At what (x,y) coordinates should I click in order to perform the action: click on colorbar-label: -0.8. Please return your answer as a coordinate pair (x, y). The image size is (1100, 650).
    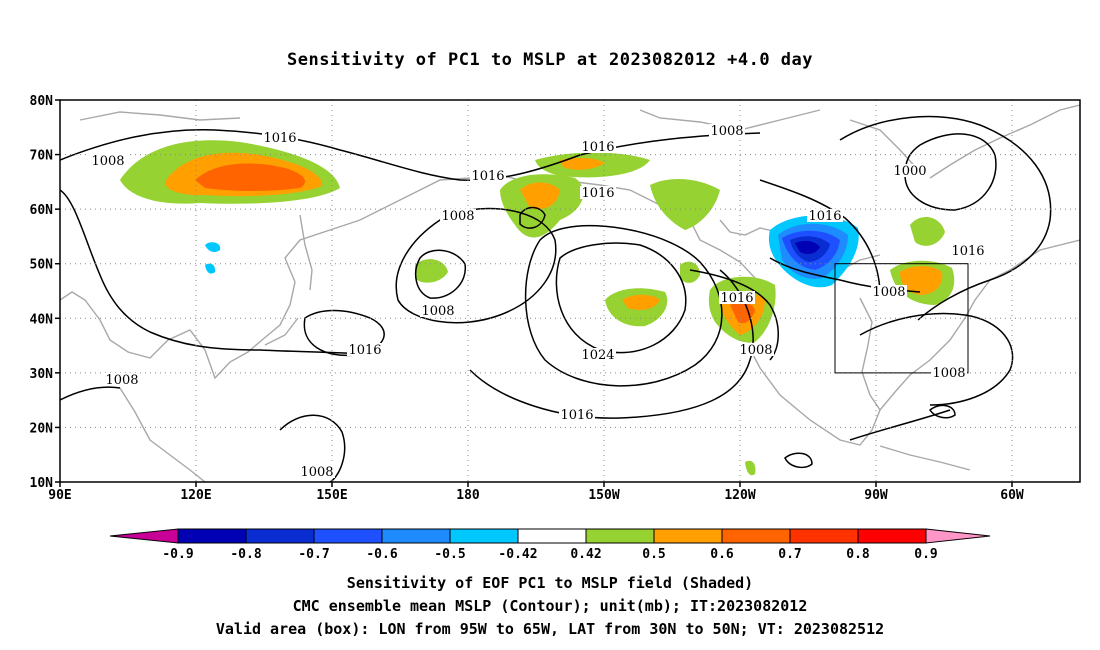
    Looking at the image, I should click on (245, 554).